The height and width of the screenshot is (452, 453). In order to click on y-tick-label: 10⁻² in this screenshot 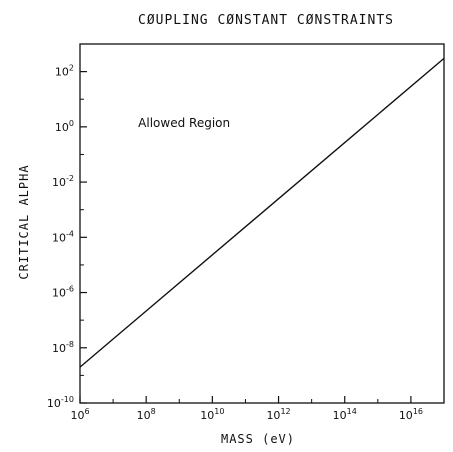, I will do `click(63, 181)`.